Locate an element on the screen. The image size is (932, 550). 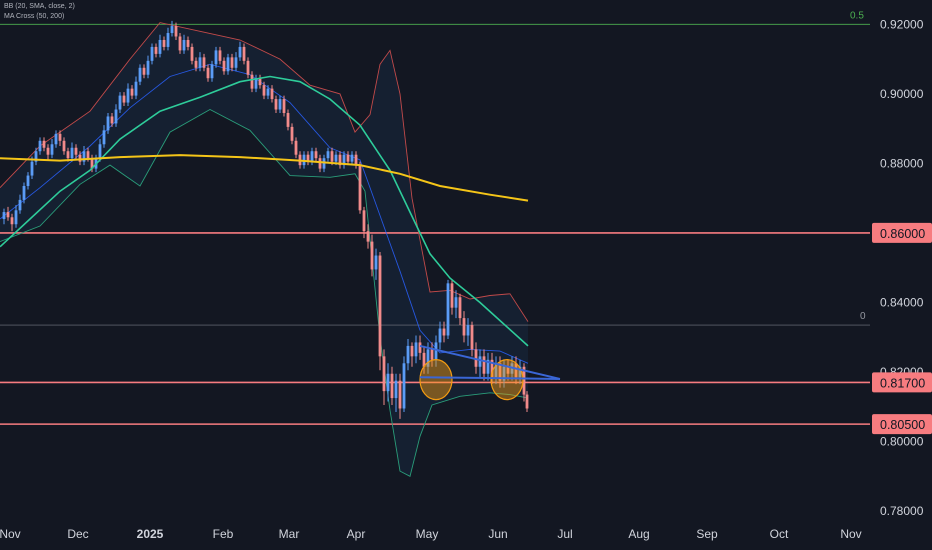
time-axis-label: Apr is located at coordinates (356, 534).